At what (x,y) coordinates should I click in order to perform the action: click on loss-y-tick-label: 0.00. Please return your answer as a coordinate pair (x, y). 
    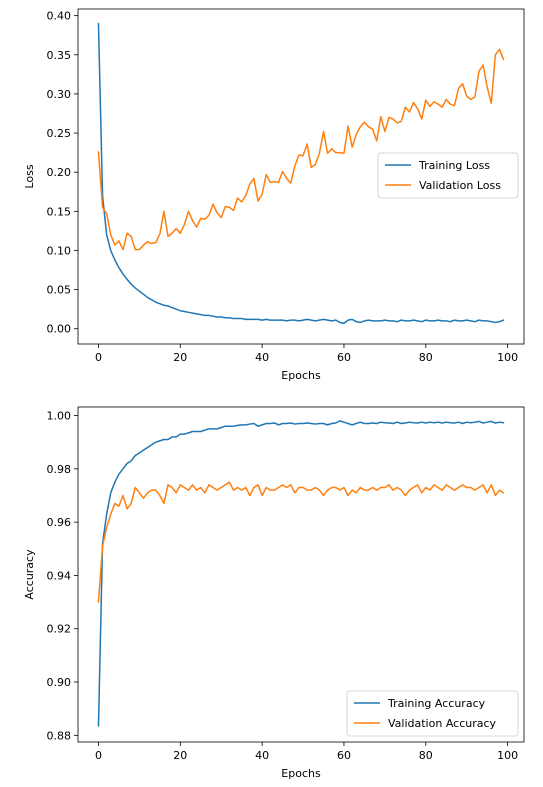
    Looking at the image, I should click on (59, 329).